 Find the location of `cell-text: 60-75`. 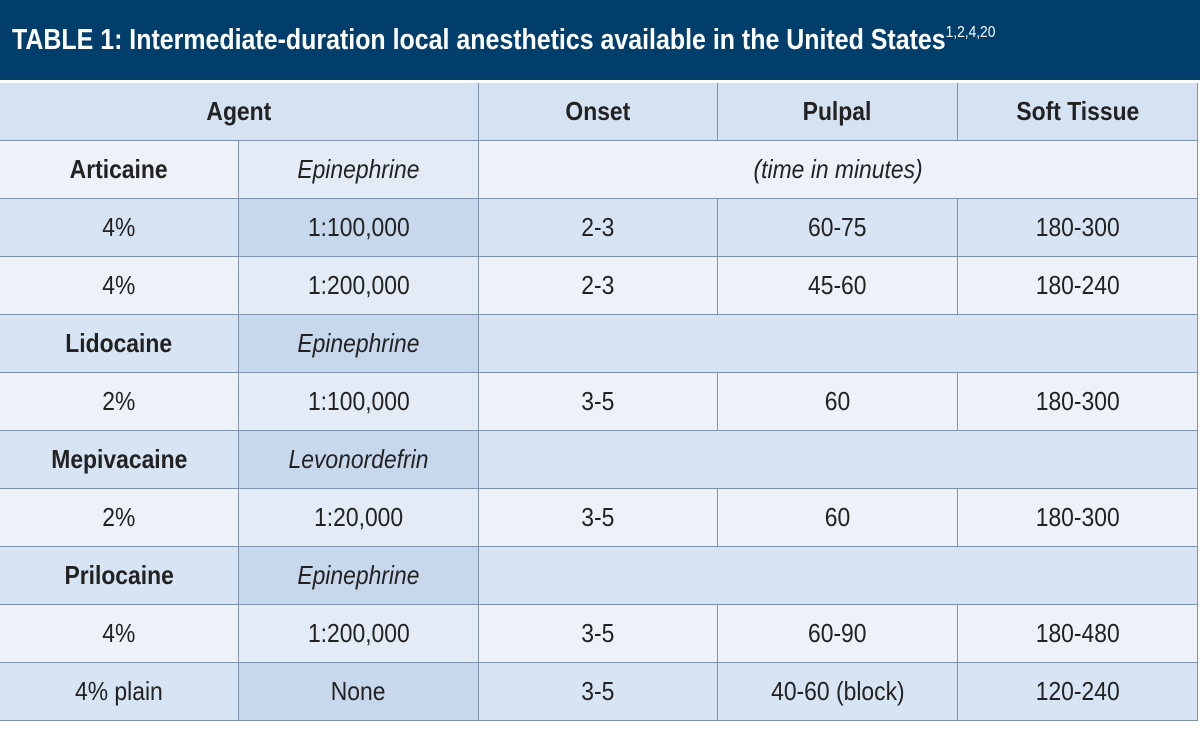

cell-text: 60-75 is located at coordinates (837, 227).